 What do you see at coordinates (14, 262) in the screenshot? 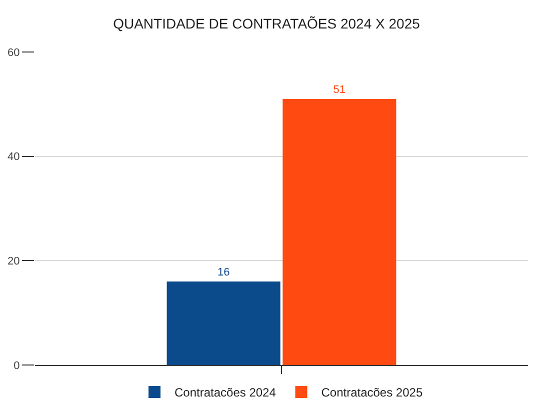
I see `y-tick-label: 20` at bounding box center [14, 262].